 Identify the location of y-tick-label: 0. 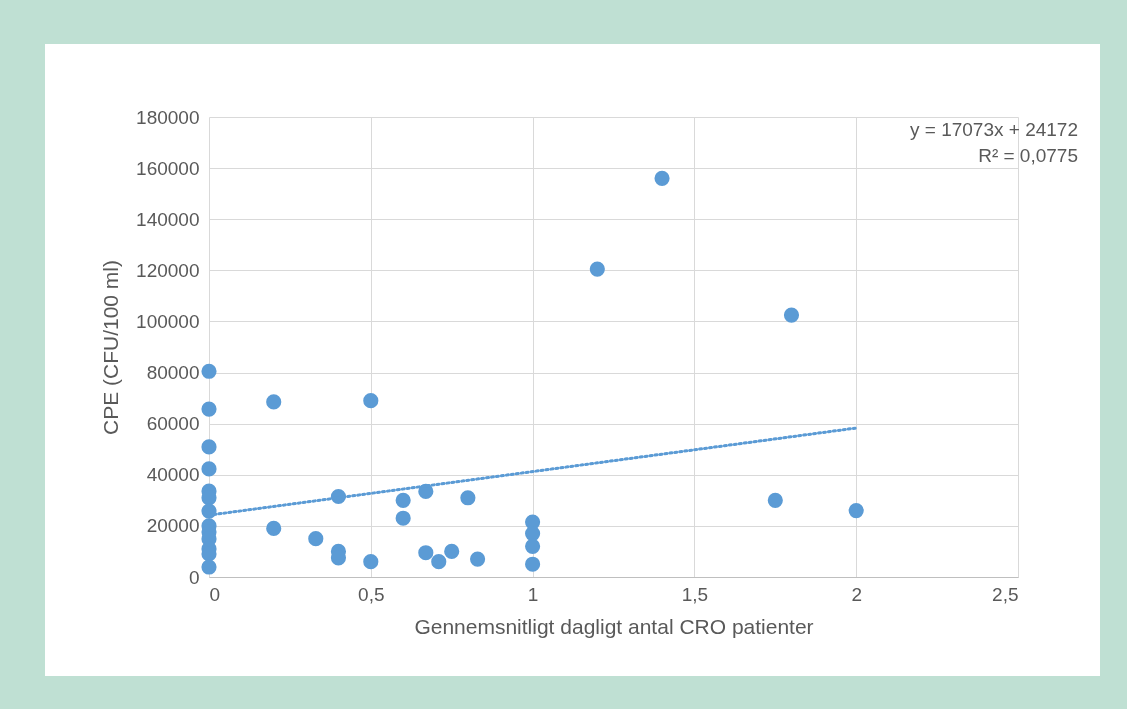
(194, 577).